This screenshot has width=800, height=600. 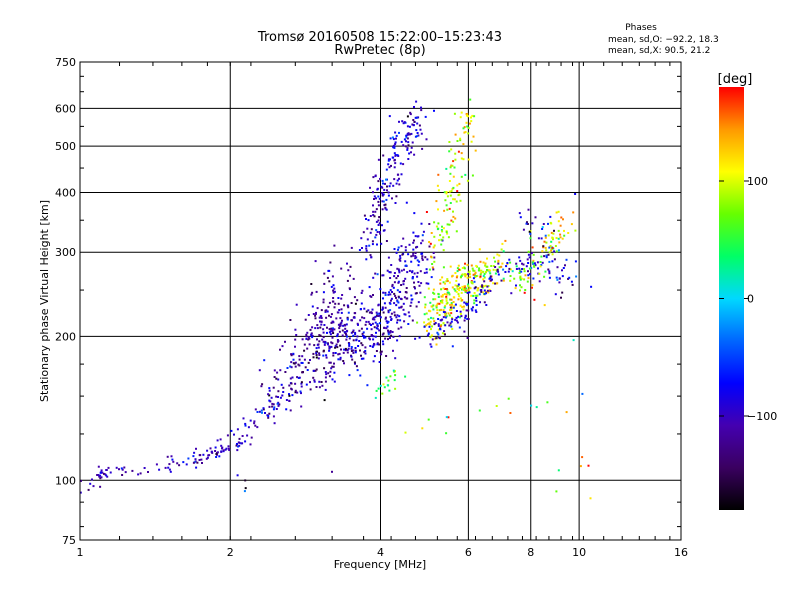 What do you see at coordinates (468, 552) in the screenshot?
I see `x-tick-label: 6` at bounding box center [468, 552].